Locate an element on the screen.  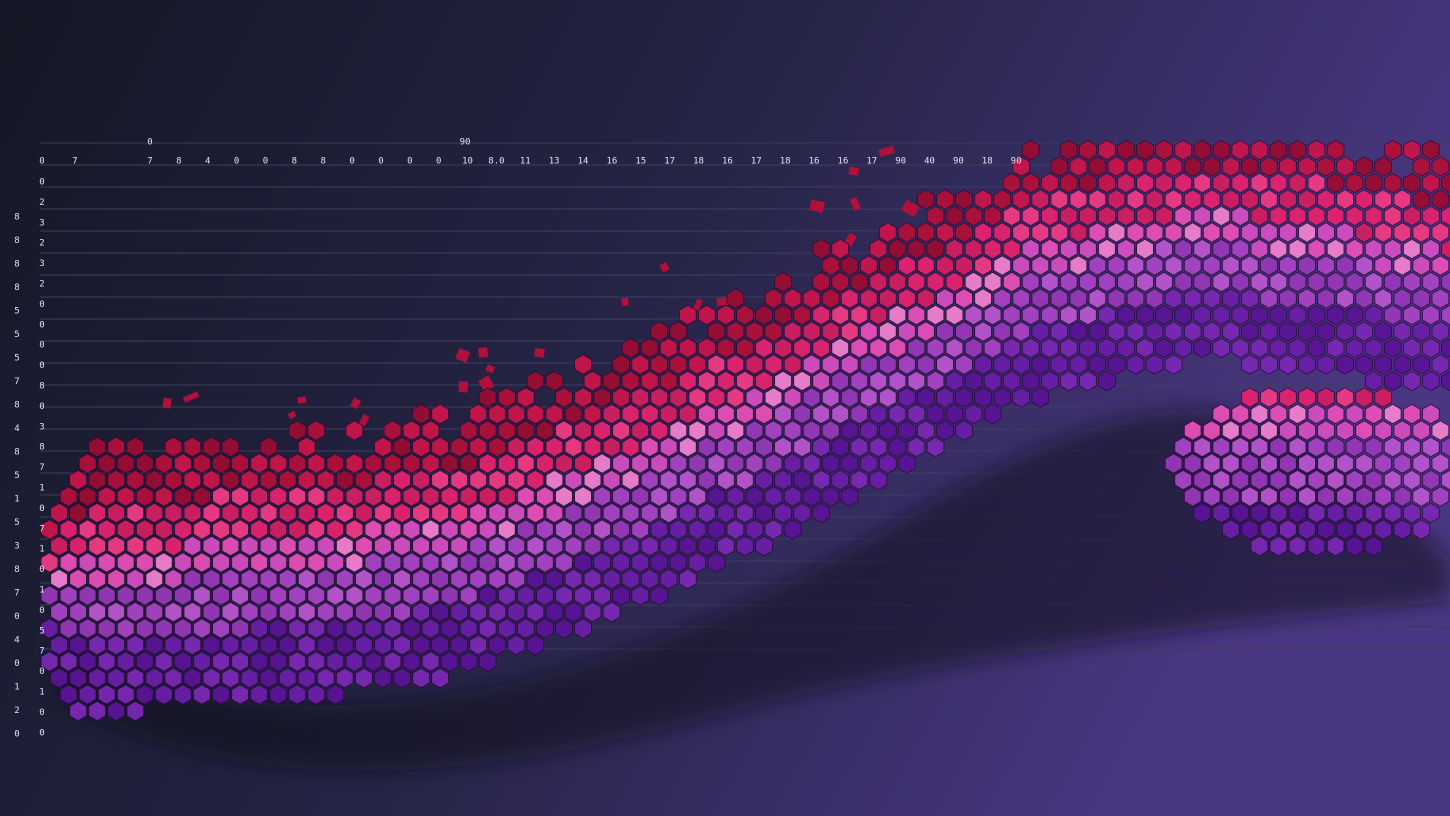
top-label: 16 is located at coordinates (842, 162).